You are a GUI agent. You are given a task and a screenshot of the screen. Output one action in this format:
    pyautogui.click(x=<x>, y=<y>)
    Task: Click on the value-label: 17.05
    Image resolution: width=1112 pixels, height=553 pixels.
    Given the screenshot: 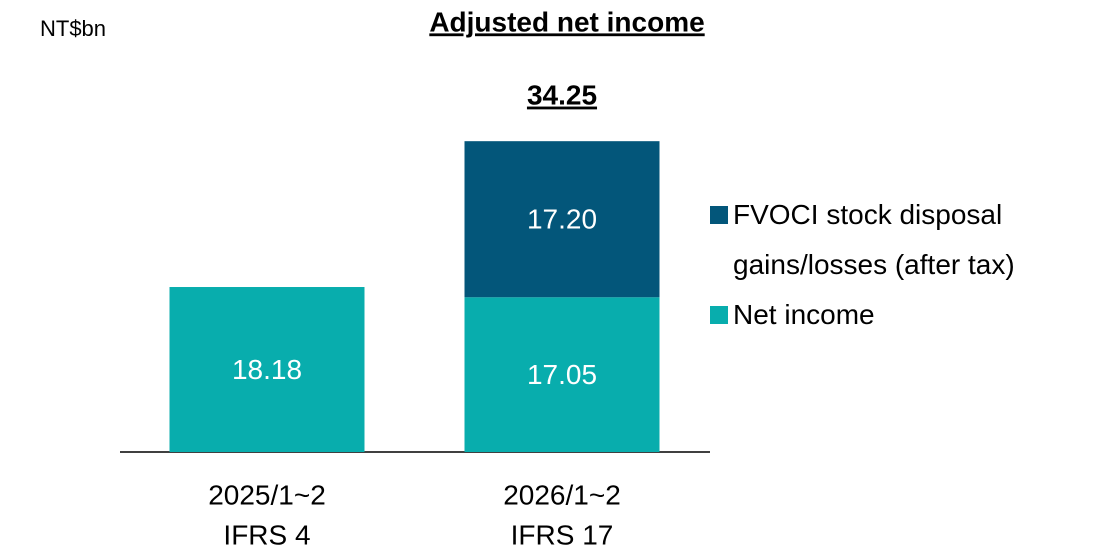 What is the action you would take?
    pyautogui.click(x=562, y=374)
    